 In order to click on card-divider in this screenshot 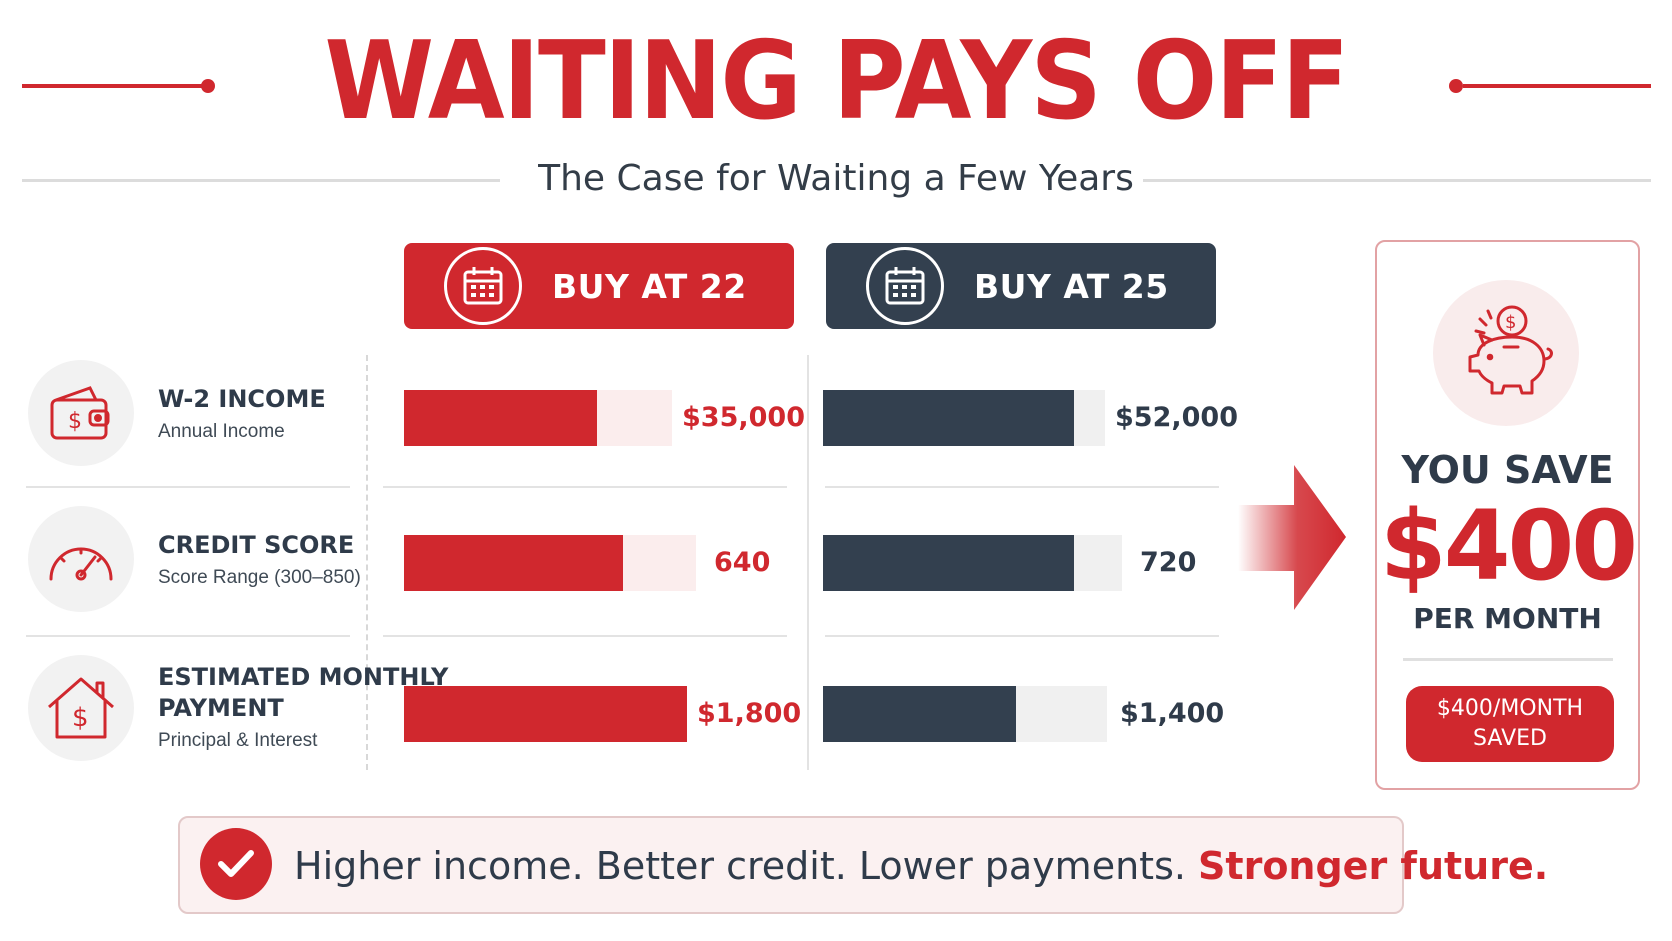, I will do `click(1508, 659)`.